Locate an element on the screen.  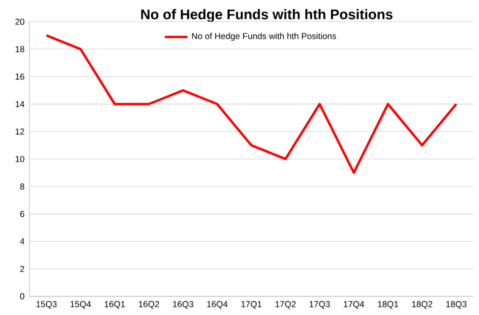
y-tick-label: 8 is located at coordinates (22, 186).